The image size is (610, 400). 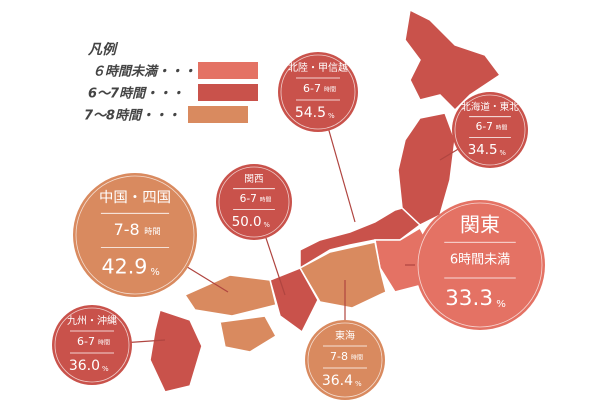 I want to click on hokkaido, so click(x=453, y=60).